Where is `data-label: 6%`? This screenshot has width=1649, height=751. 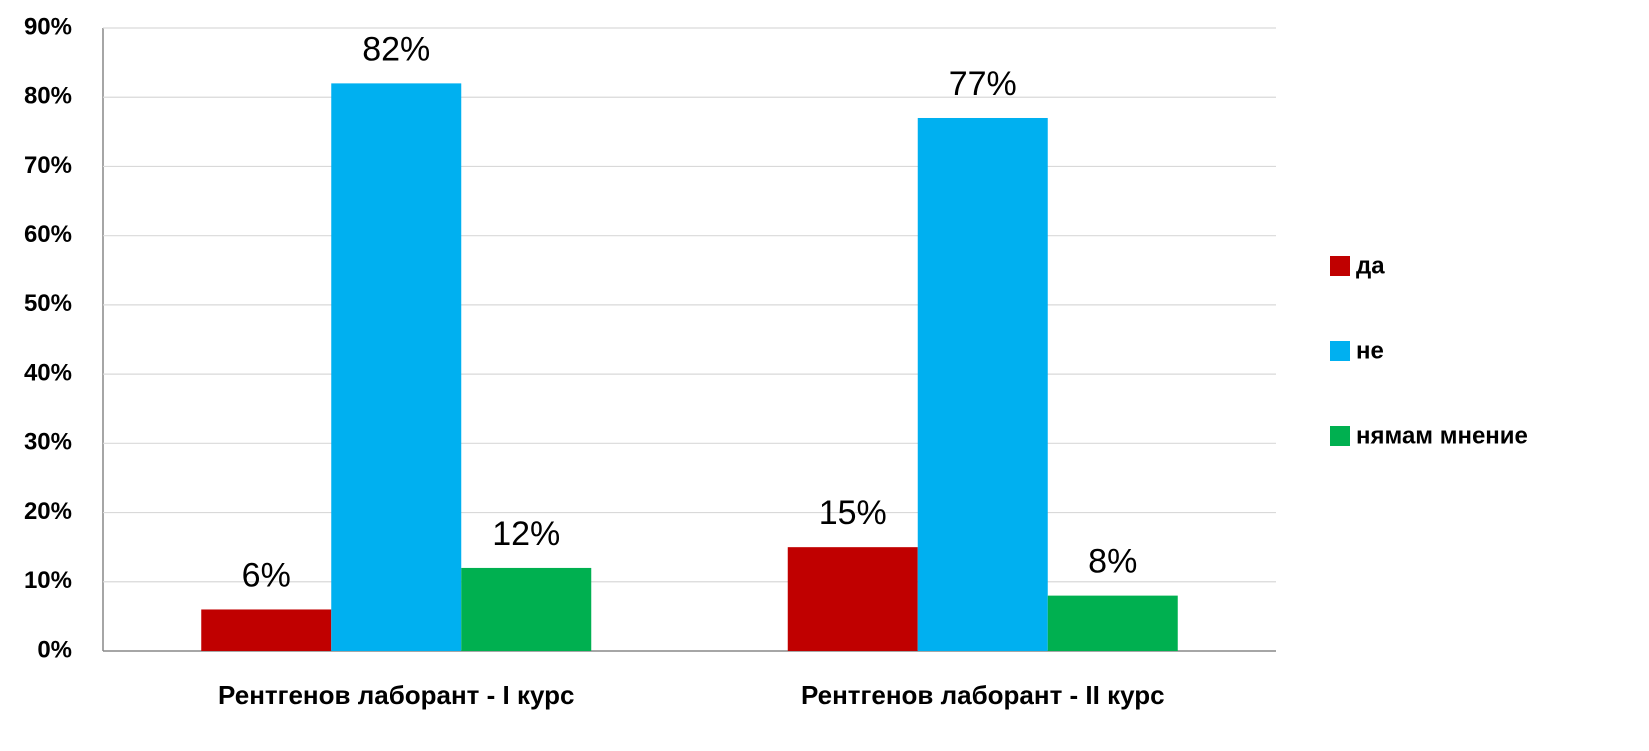 data-label: 6% is located at coordinates (266, 575).